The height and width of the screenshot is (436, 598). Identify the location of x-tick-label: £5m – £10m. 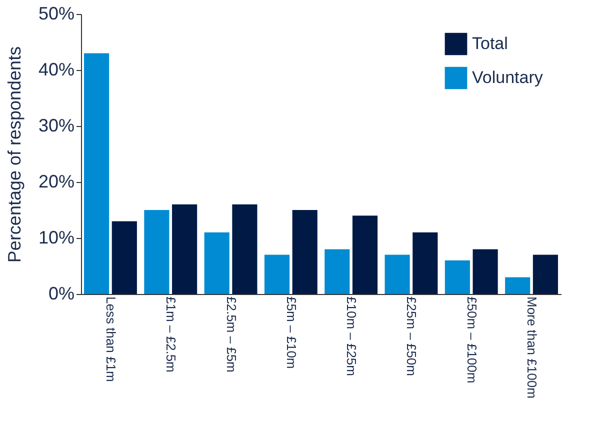
(291, 332).